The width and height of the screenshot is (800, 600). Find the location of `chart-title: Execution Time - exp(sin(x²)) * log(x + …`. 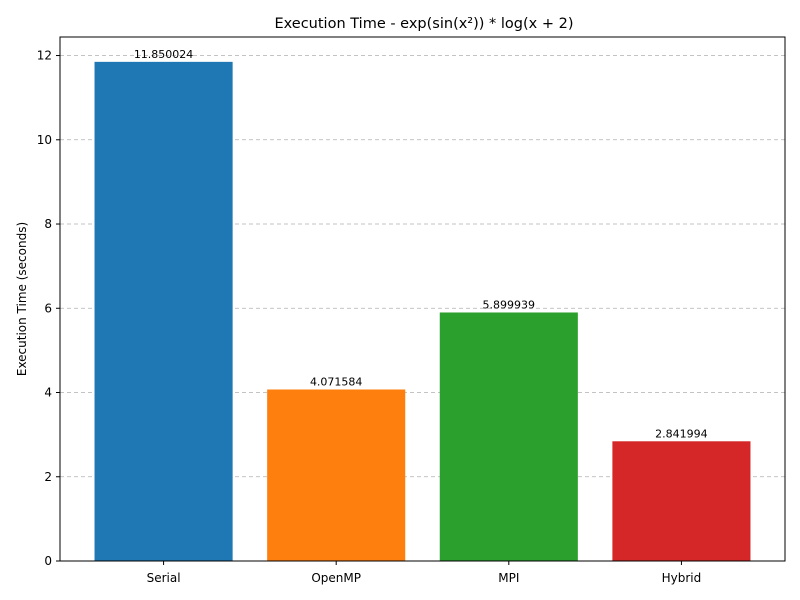

chart-title: Execution Time - exp(sin(x²)) * log(x + … is located at coordinates (423, 24).